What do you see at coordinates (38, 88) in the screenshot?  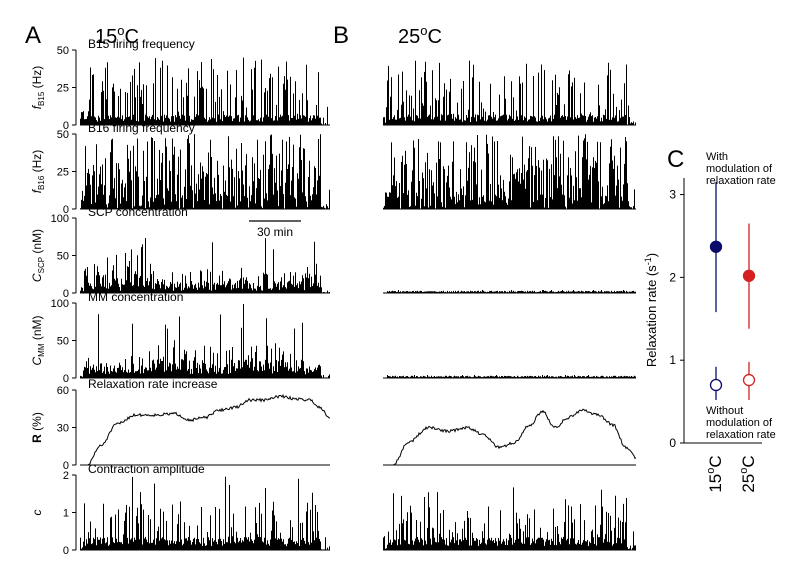 I see `y-axis-label: fB15 (Hz)` at bounding box center [38, 88].